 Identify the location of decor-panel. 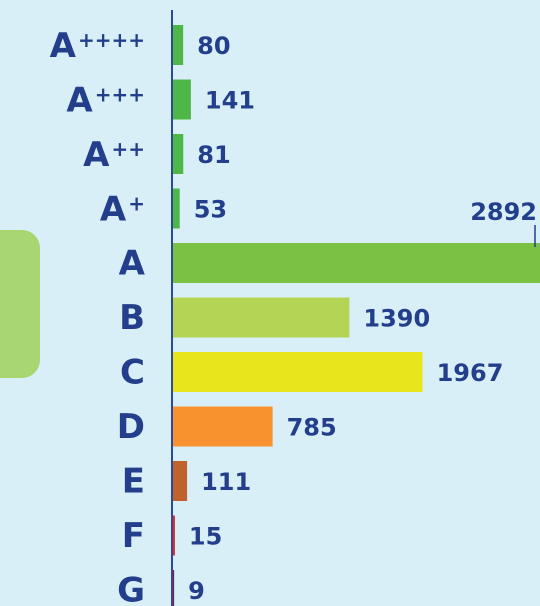
(20, 304).